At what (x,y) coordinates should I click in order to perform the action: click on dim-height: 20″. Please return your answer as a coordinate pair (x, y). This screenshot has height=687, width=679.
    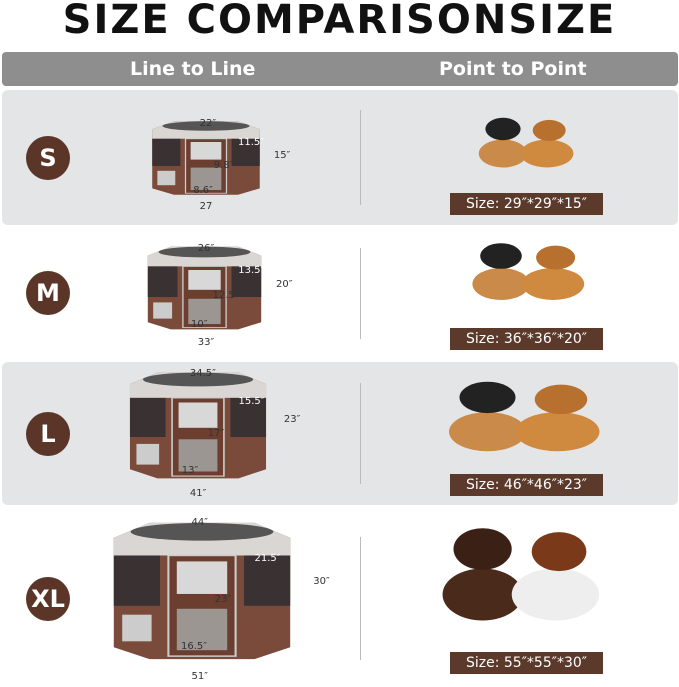
    Looking at the image, I should click on (284, 284).